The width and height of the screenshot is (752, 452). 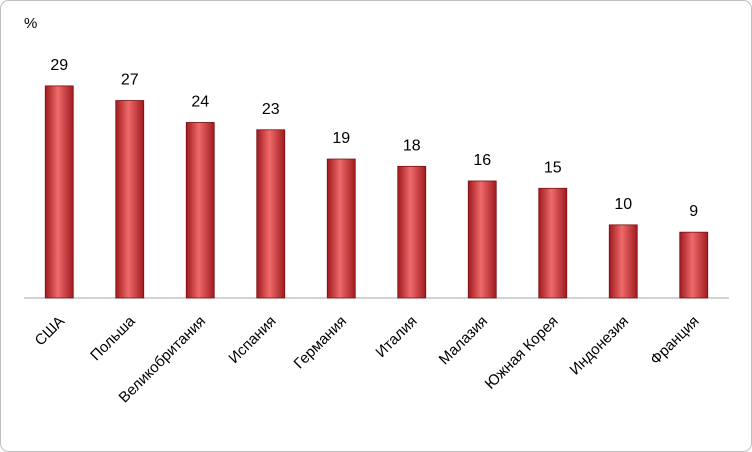 What do you see at coordinates (623, 204) in the screenshot?
I see `value-label: 10` at bounding box center [623, 204].